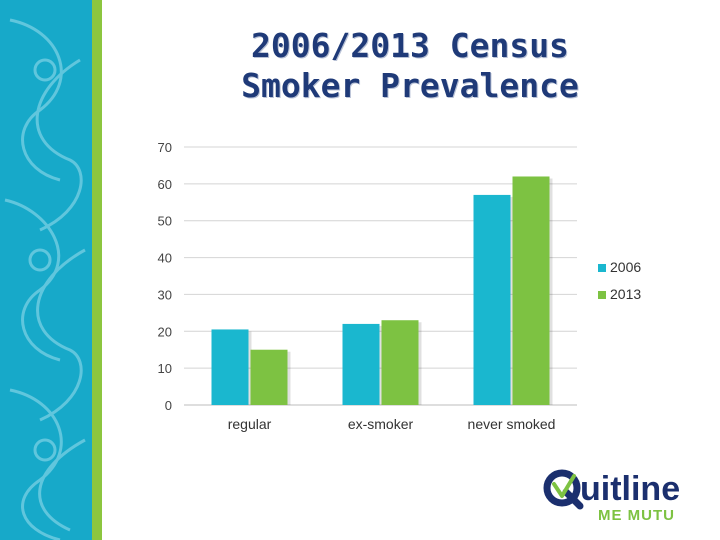 The width and height of the screenshot is (720, 540). I want to click on quitline-logo: uitline ME MUTU, so click(611, 496).